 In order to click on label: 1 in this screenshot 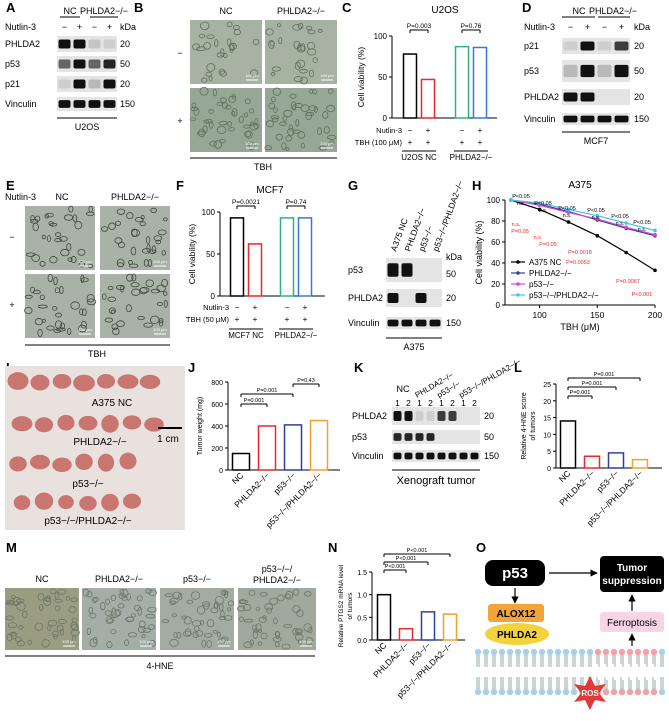, I will do `click(441, 403)`.